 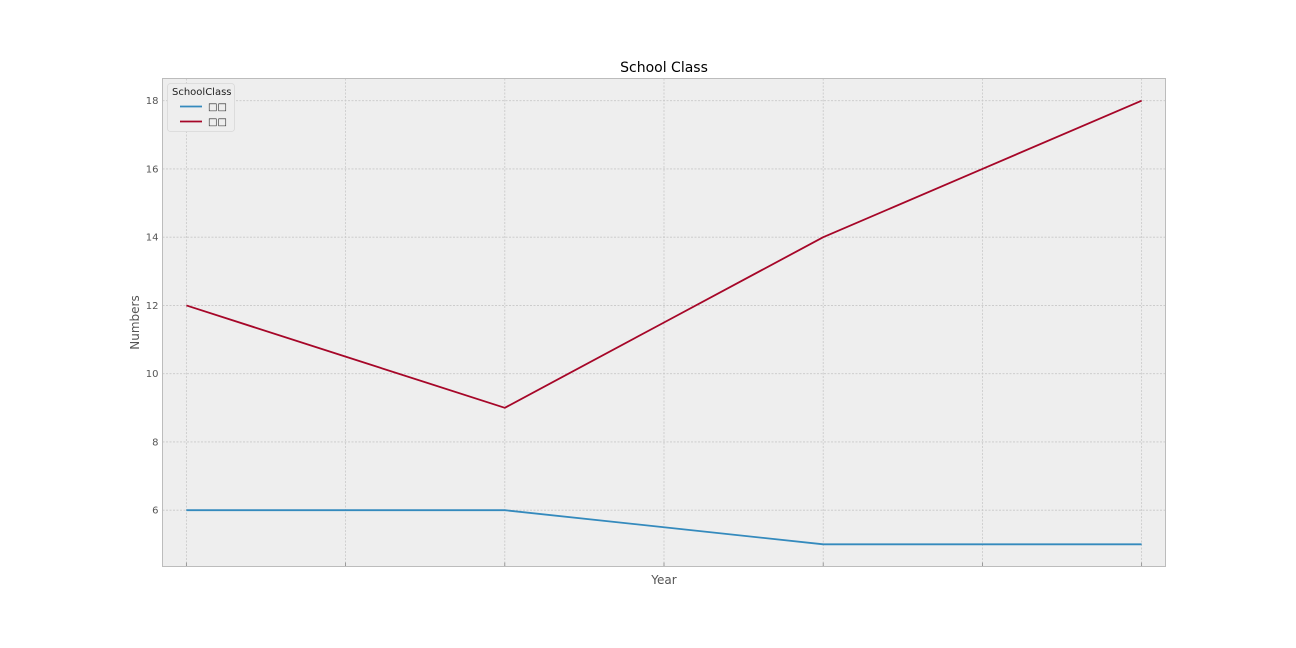 What do you see at coordinates (152, 306) in the screenshot?
I see `y-tick-label: 12` at bounding box center [152, 306].